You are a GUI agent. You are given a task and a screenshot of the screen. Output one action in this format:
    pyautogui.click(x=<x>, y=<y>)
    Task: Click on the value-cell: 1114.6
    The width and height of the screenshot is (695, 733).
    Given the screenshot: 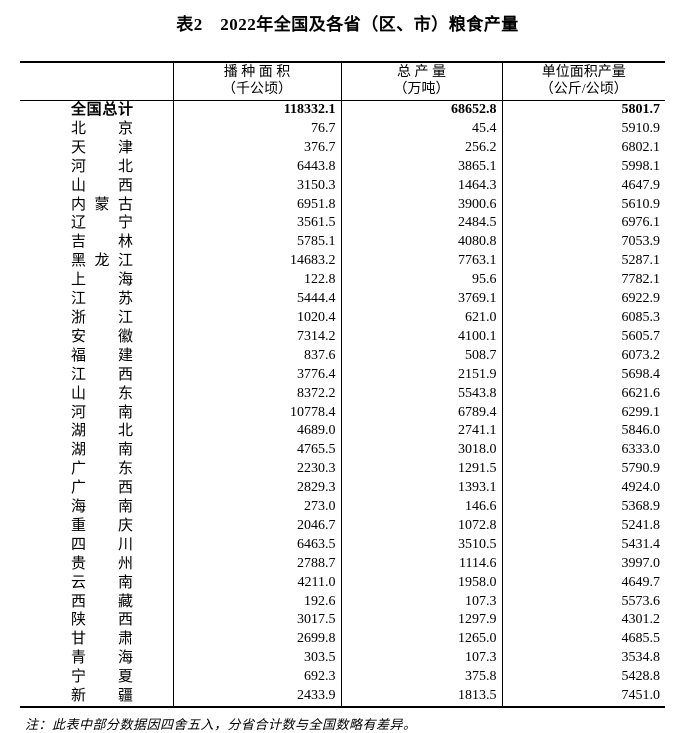 What is the action you would take?
    pyautogui.click(x=421, y=564)
    